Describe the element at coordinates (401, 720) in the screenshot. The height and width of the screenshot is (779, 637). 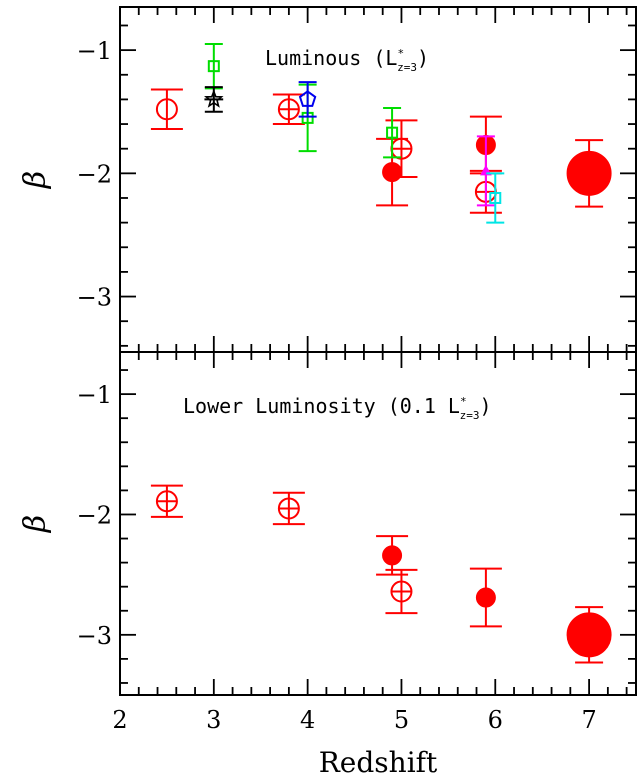
I see `x-tick-label: 5` at that location.